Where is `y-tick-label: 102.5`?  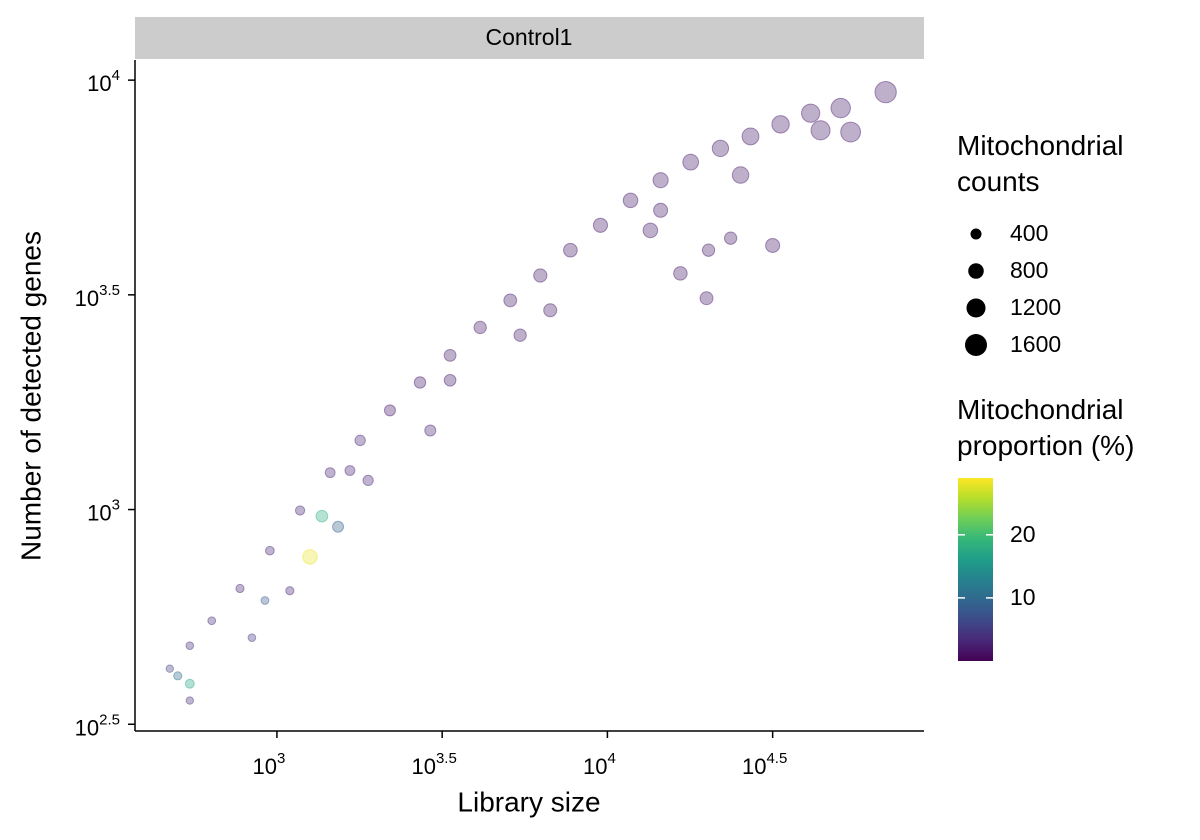
y-tick-label: 102.5 is located at coordinates (97, 725).